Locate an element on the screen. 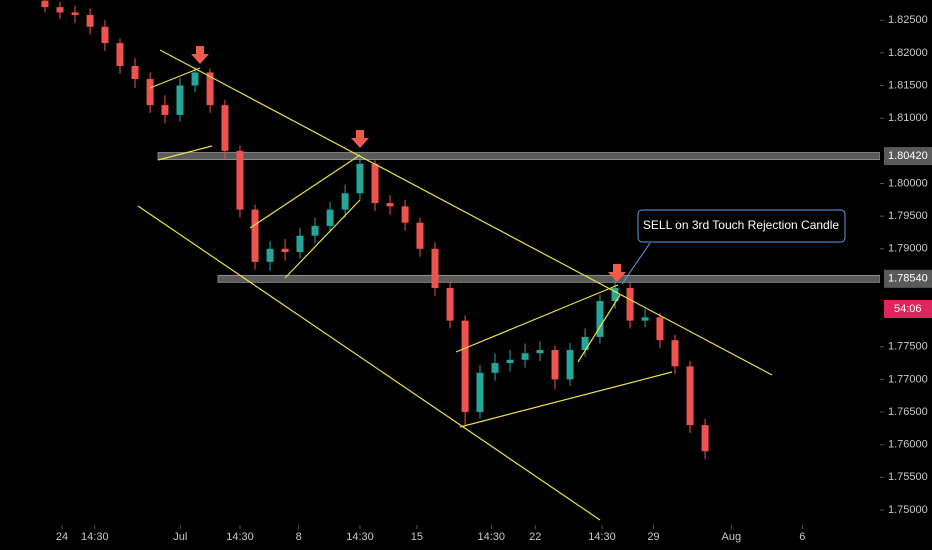 The width and height of the screenshot is (932, 550). y-tick-label: 1.77000 is located at coordinates (908, 379).